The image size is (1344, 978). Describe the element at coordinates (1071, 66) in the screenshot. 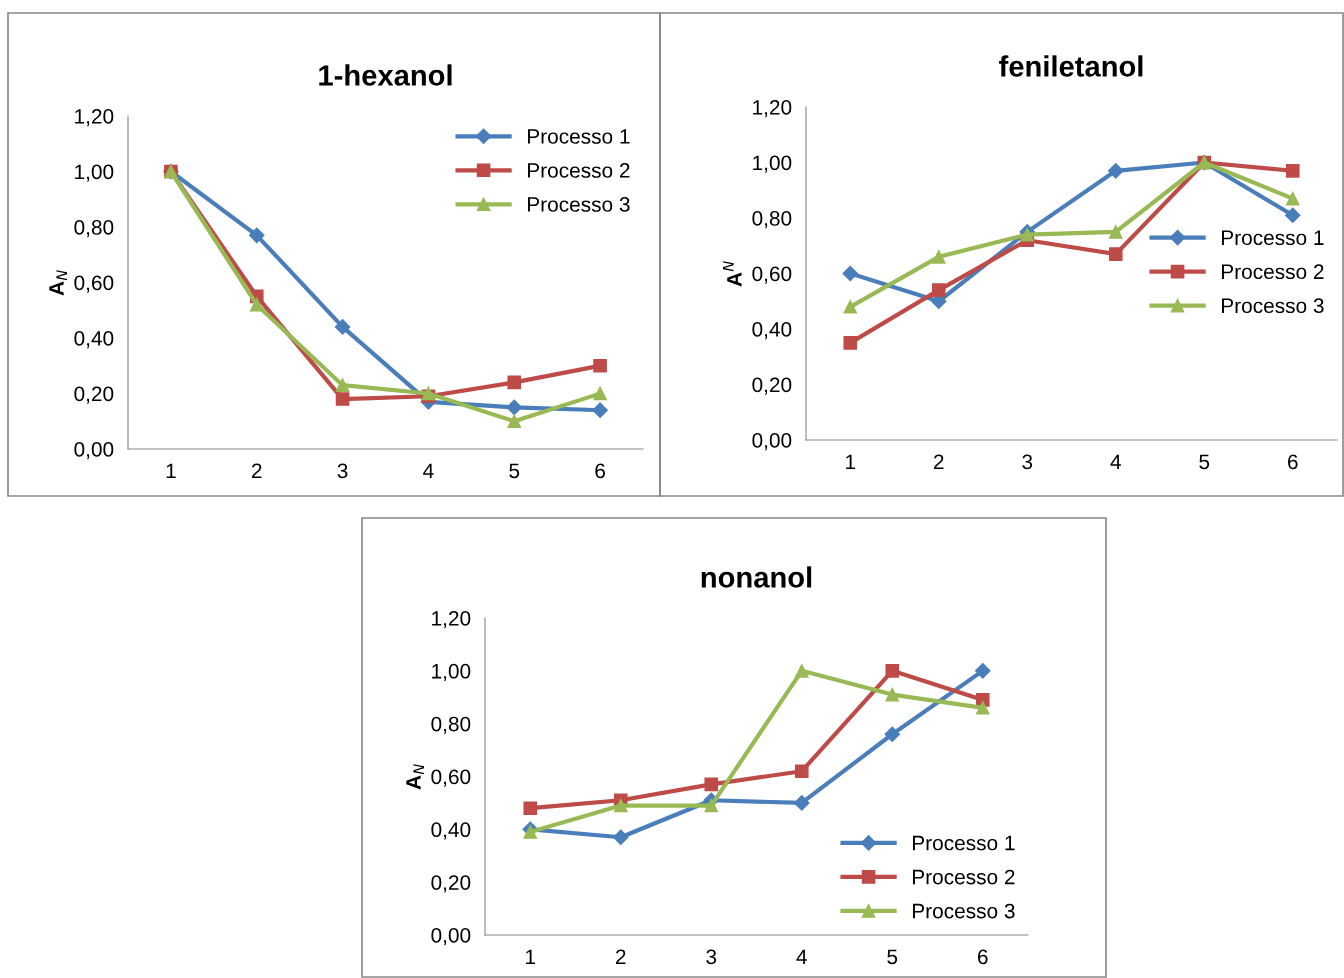

I see `chart-title: feniletanol` at that location.